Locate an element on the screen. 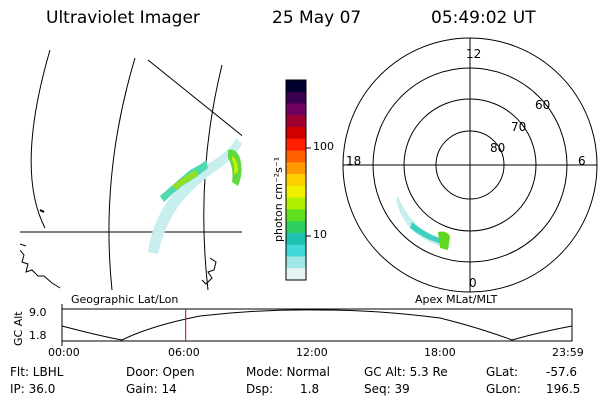 The width and height of the screenshot is (600, 400). mlat-label-60: 60 is located at coordinates (543, 105).